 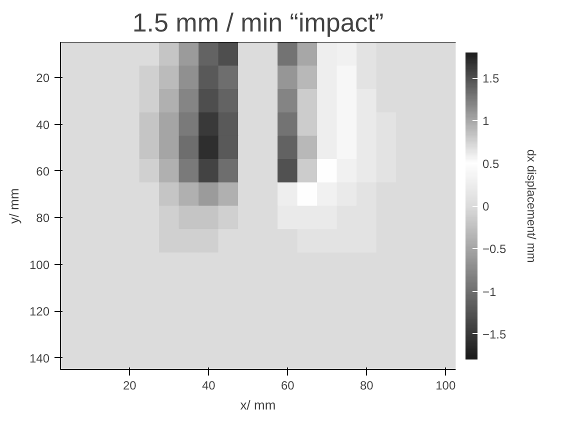 What do you see at coordinates (43, 171) in the screenshot?
I see `y-tick-label: 60` at bounding box center [43, 171].